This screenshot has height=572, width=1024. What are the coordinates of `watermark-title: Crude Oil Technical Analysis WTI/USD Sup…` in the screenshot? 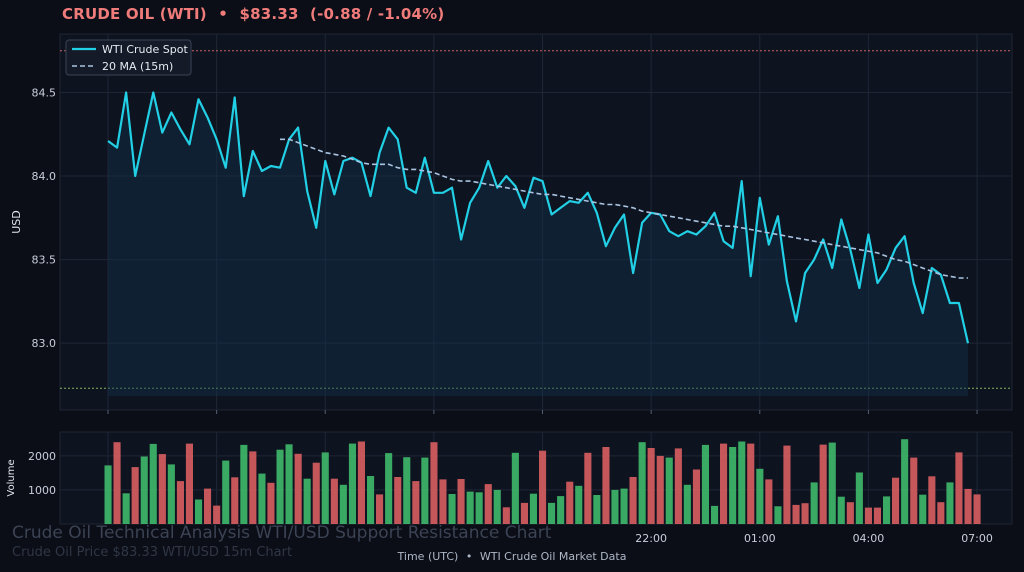 It's located at (282, 533).